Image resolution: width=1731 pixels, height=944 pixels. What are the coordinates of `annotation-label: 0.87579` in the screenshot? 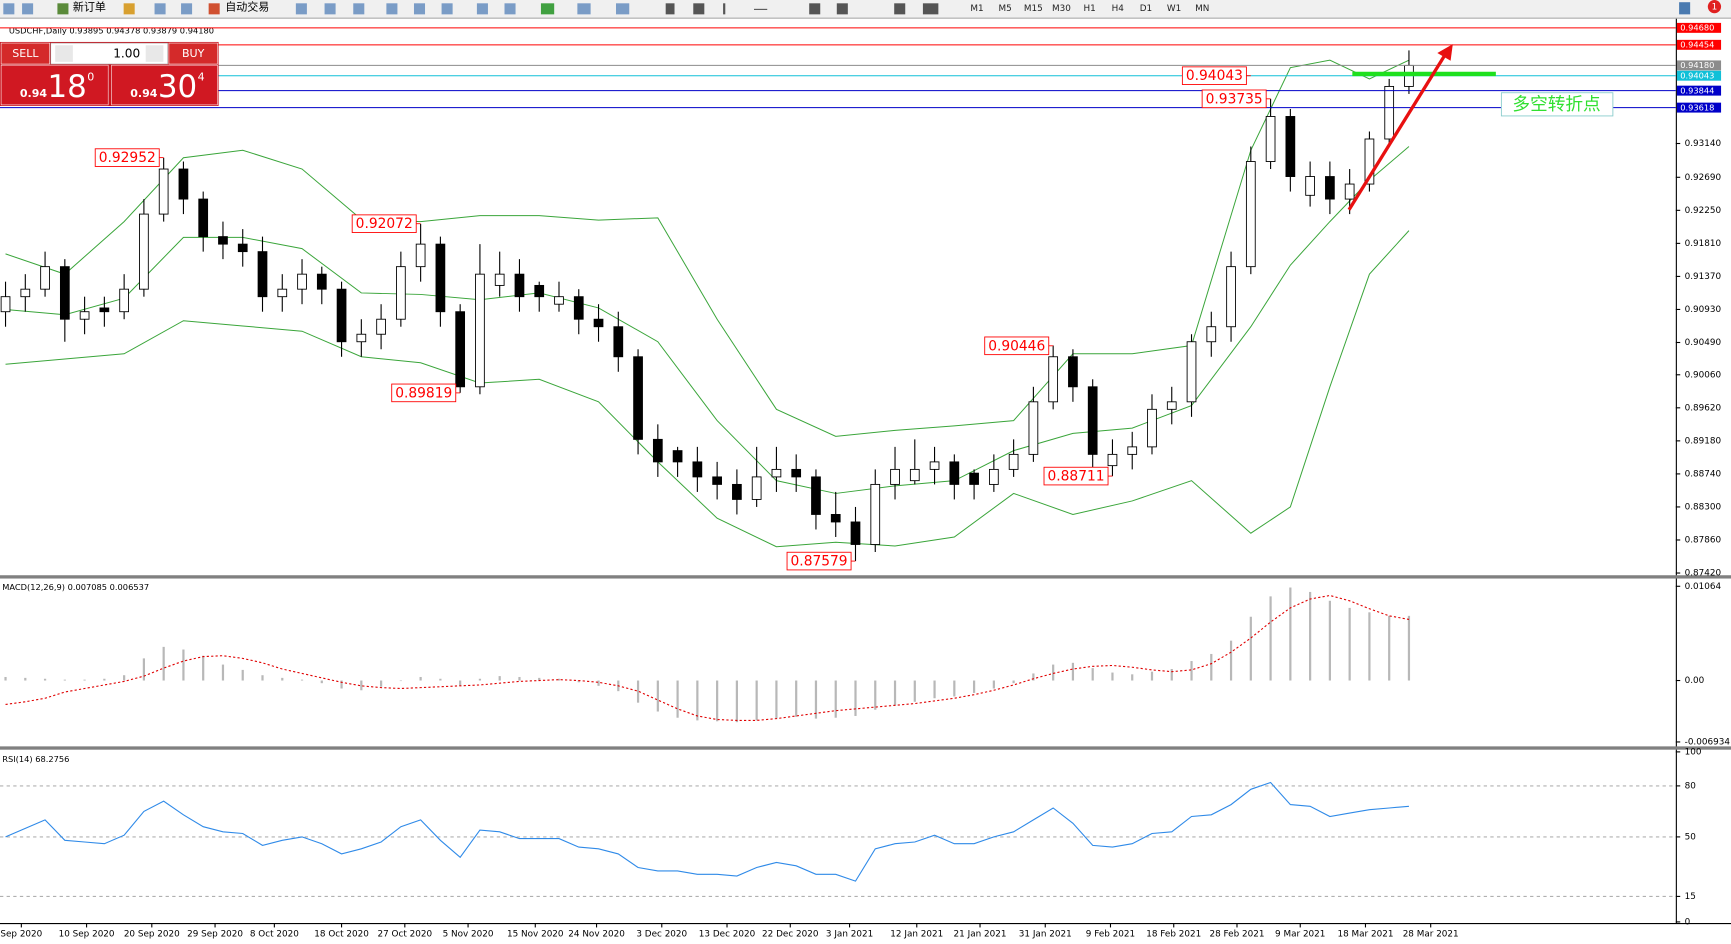 It's located at (819, 562).